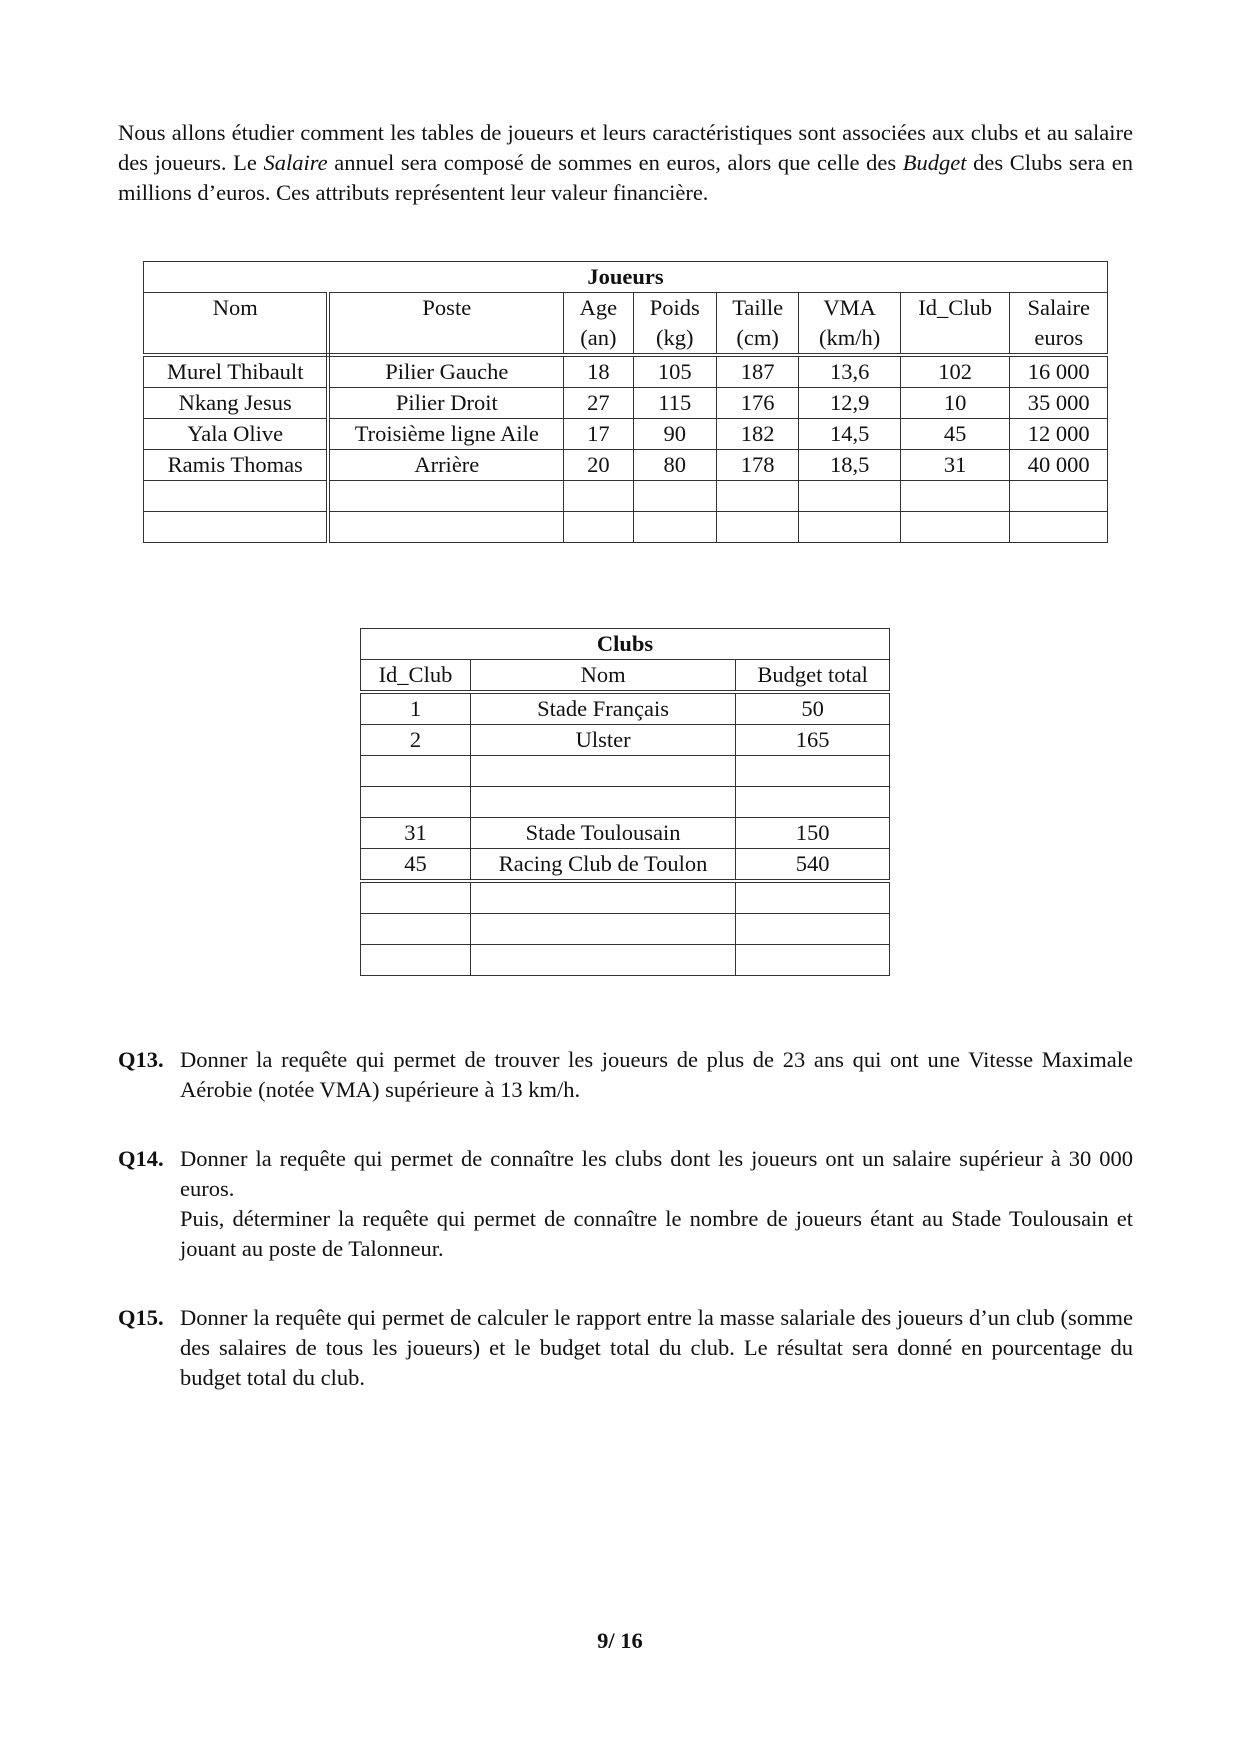 This screenshot has width=1240, height=1754. Describe the element at coordinates (446, 465) in the screenshot. I see `table-cell: Arrière` at that location.